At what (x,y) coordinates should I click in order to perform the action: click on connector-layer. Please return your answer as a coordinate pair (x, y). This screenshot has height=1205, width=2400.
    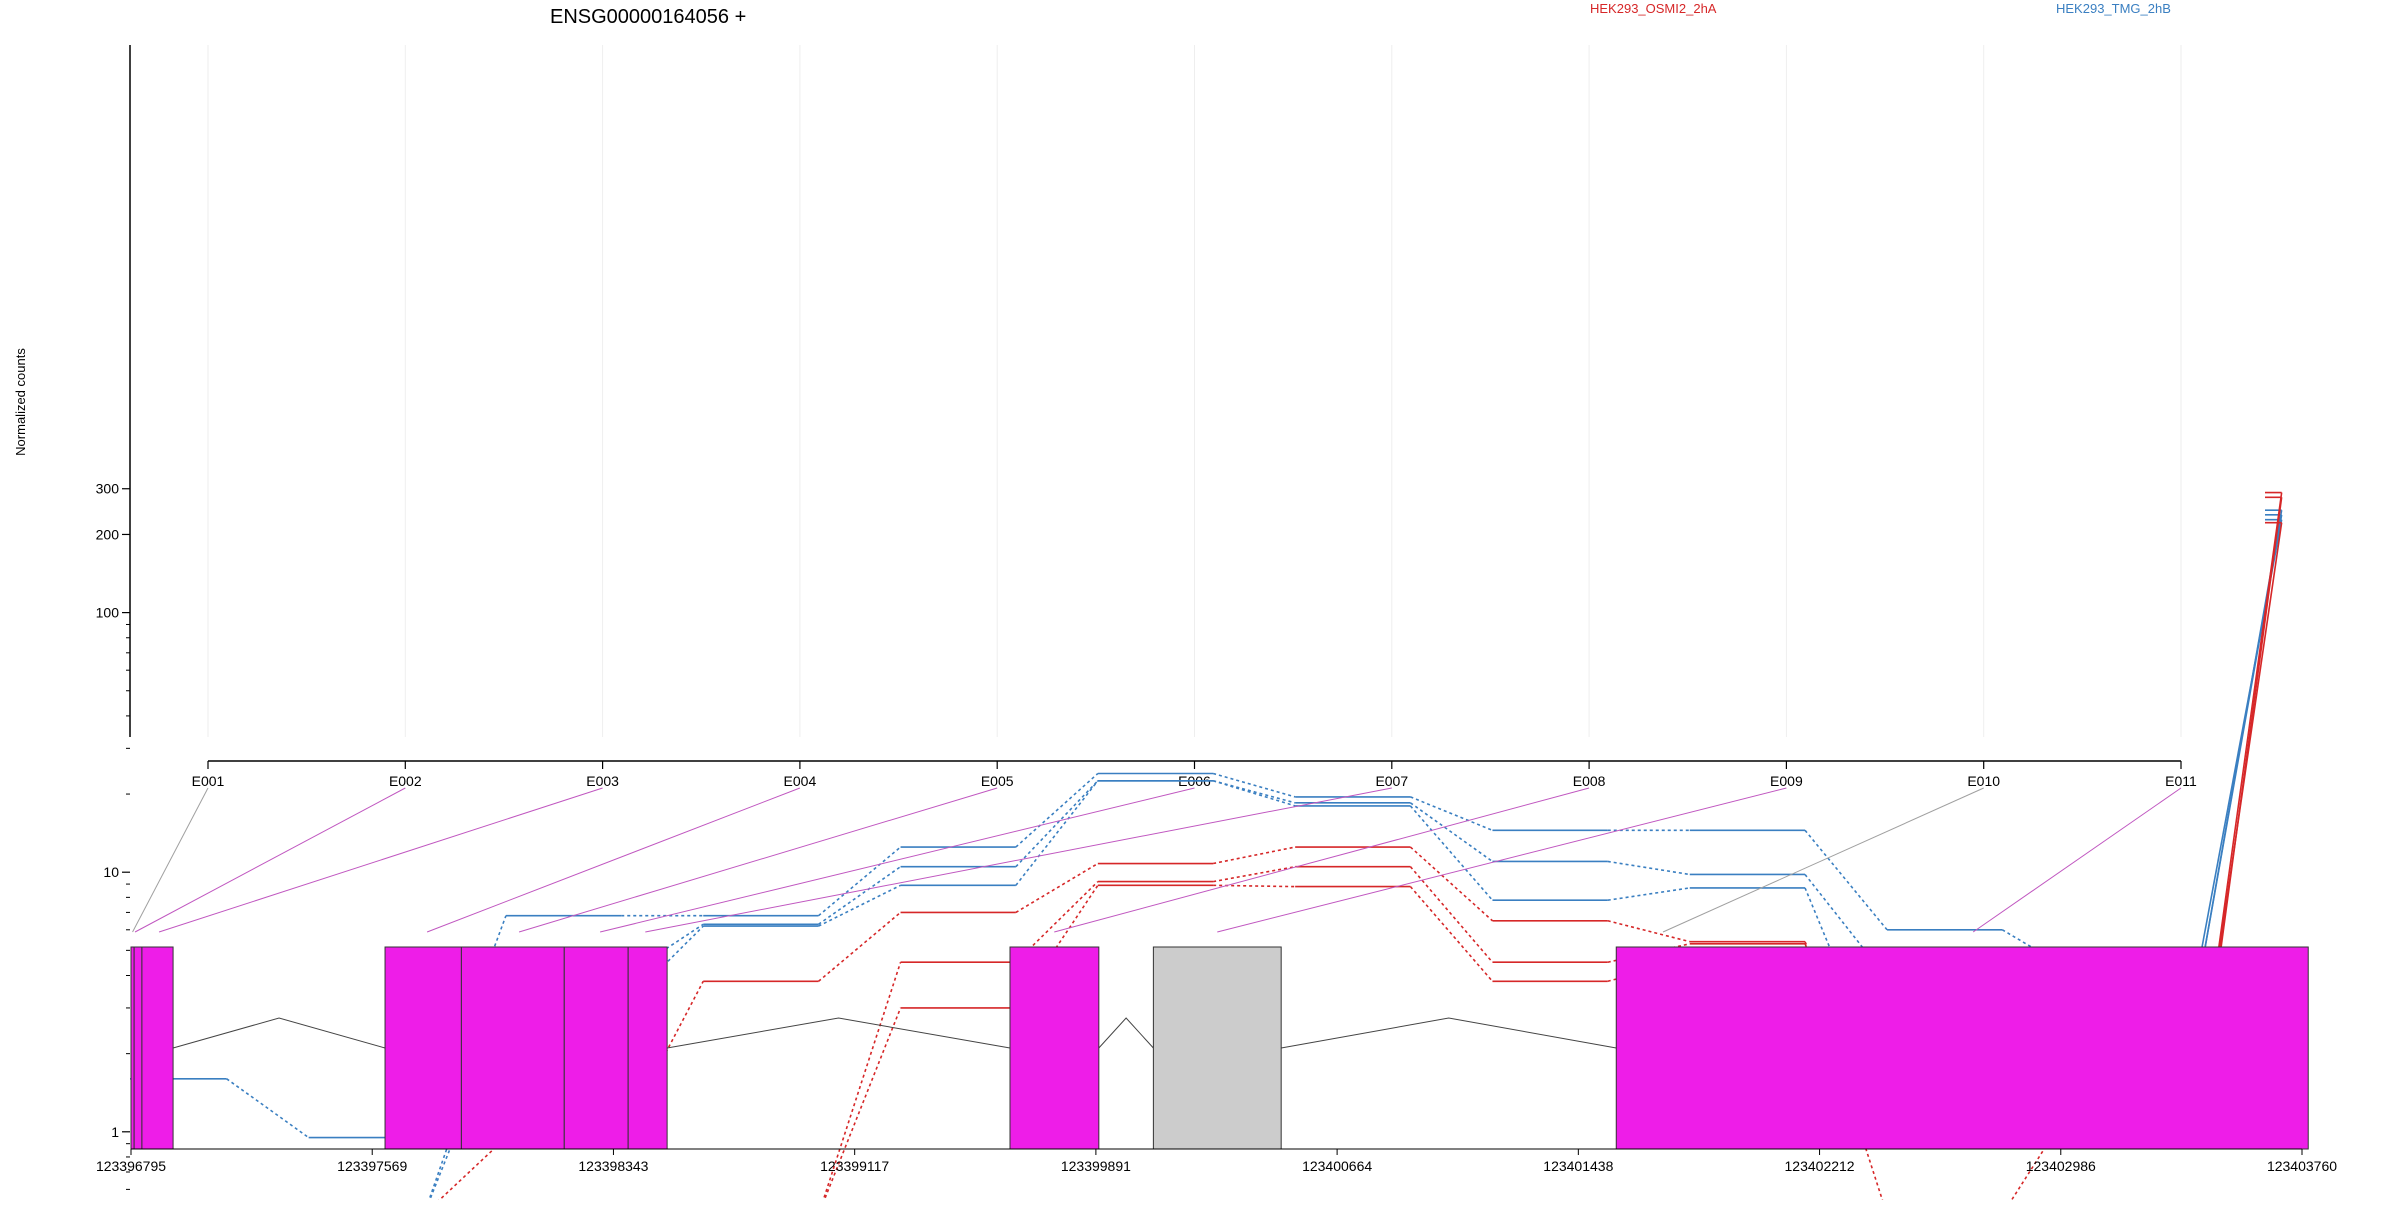
    Looking at the image, I should click on (1157, 860).